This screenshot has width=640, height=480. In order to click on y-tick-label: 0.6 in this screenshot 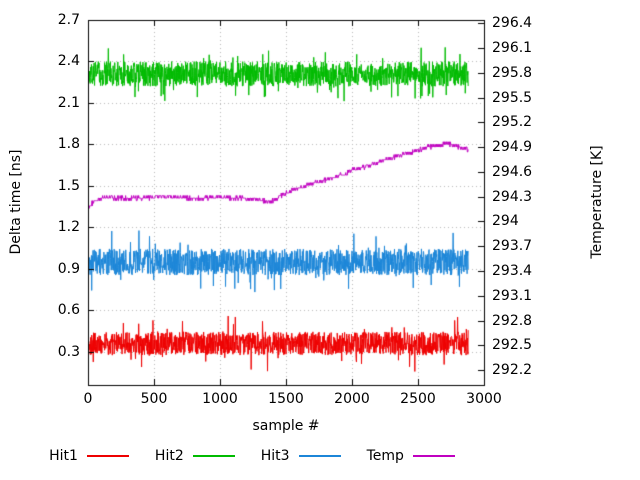, I will do `click(68, 310)`.